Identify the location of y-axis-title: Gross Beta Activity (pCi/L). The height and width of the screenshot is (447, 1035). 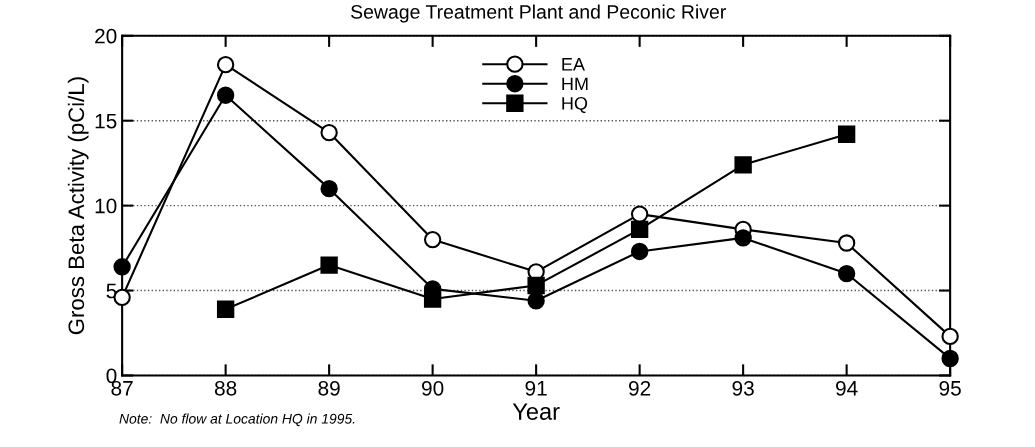
(78, 206).